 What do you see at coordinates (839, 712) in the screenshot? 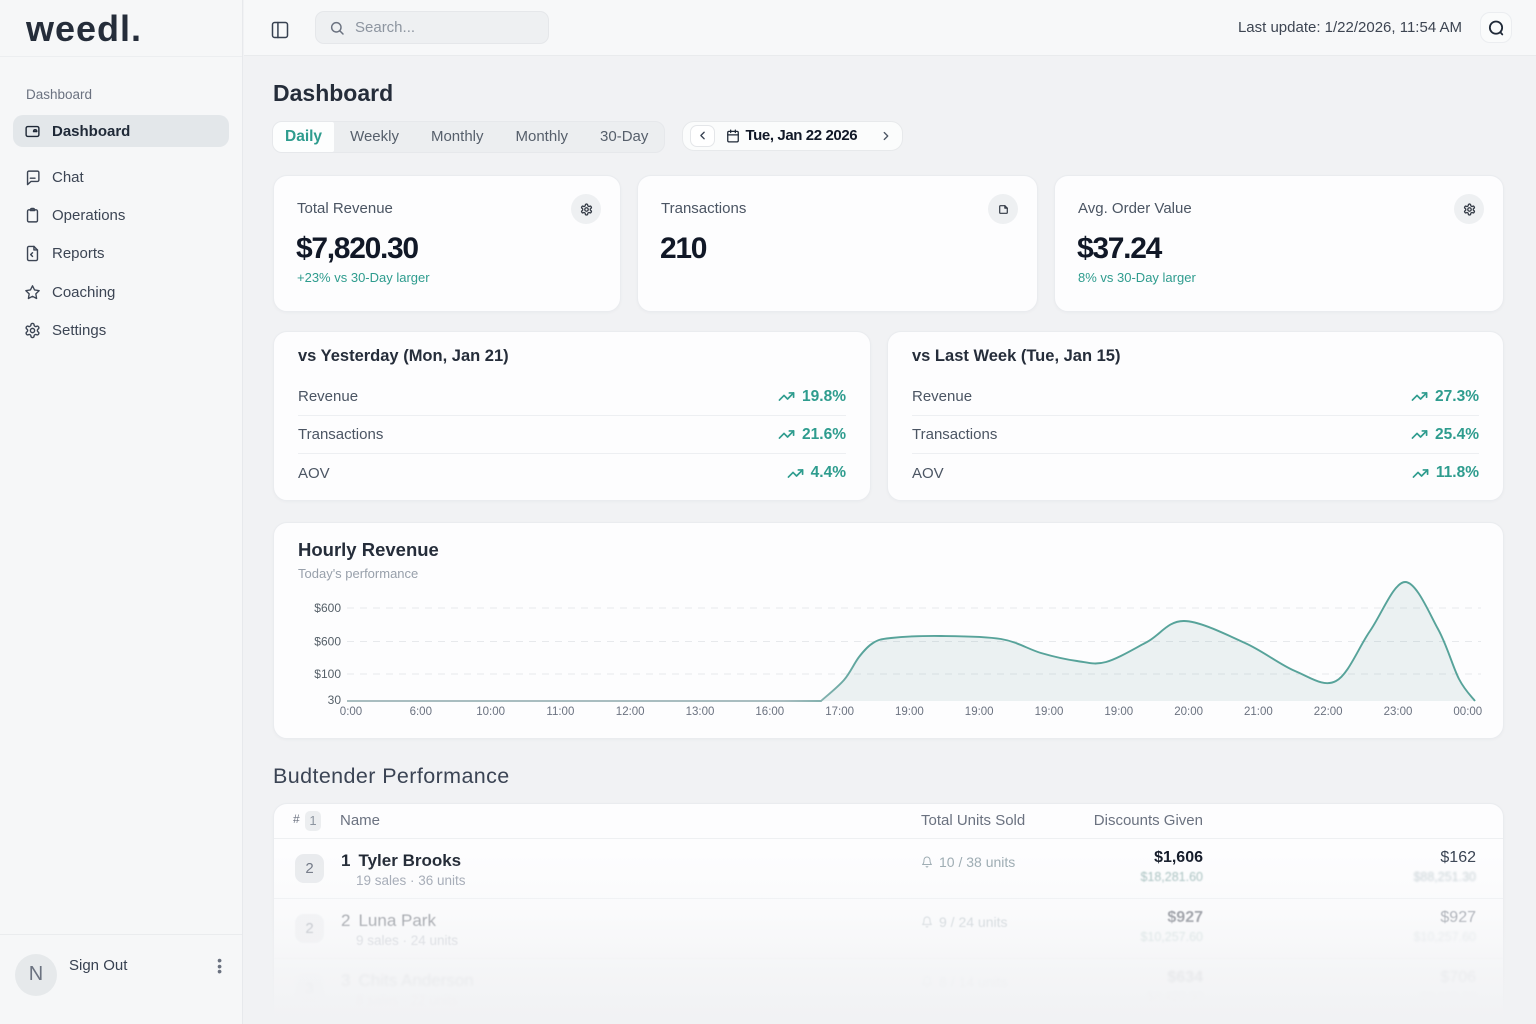
I see `svg-text: 17:00` at bounding box center [839, 712].